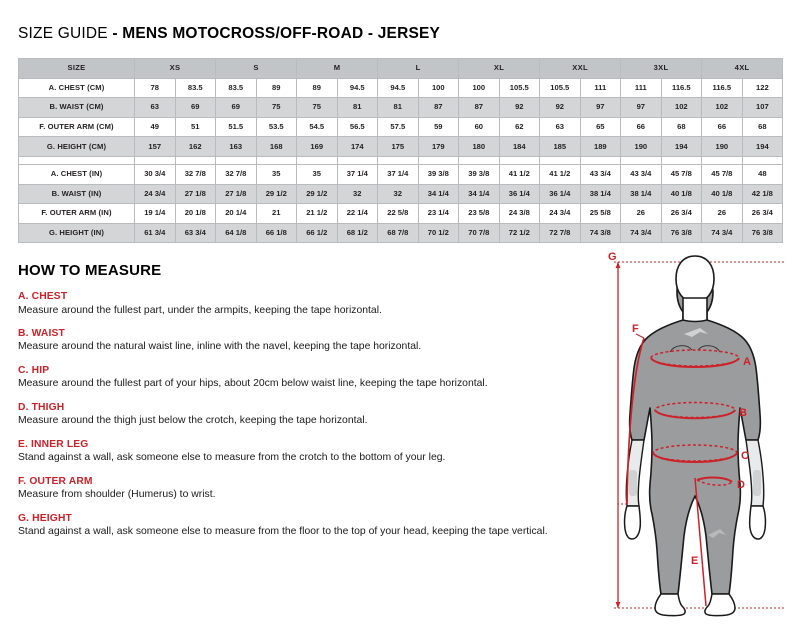  What do you see at coordinates (276, 127) in the screenshot?
I see `measurement-cell: 53.5` at bounding box center [276, 127].